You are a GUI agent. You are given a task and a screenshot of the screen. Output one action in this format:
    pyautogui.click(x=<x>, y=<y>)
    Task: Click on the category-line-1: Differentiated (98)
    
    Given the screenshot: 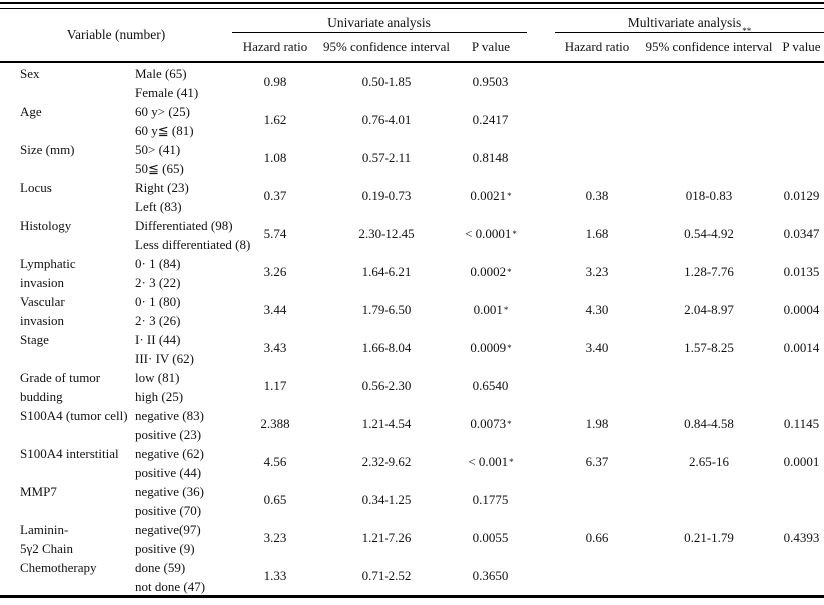 What is the action you would take?
    pyautogui.click(x=184, y=225)
    